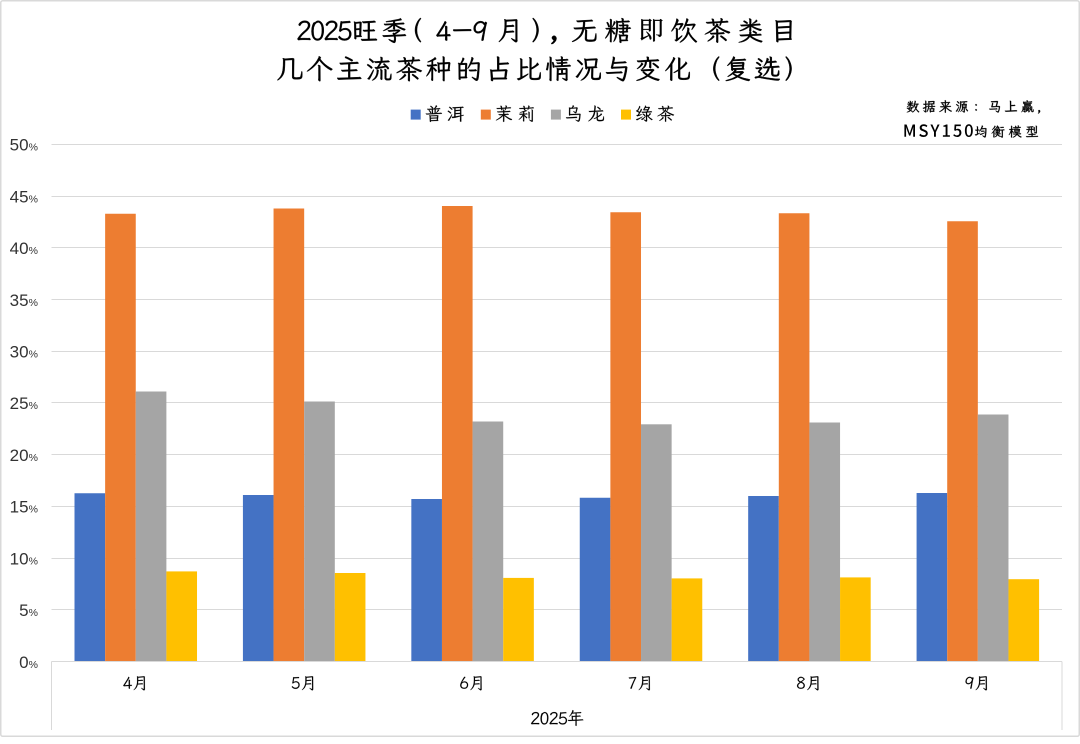  What do you see at coordinates (19, 352) in the screenshot?
I see `svg-text: 30` at bounding box center [19, 352].